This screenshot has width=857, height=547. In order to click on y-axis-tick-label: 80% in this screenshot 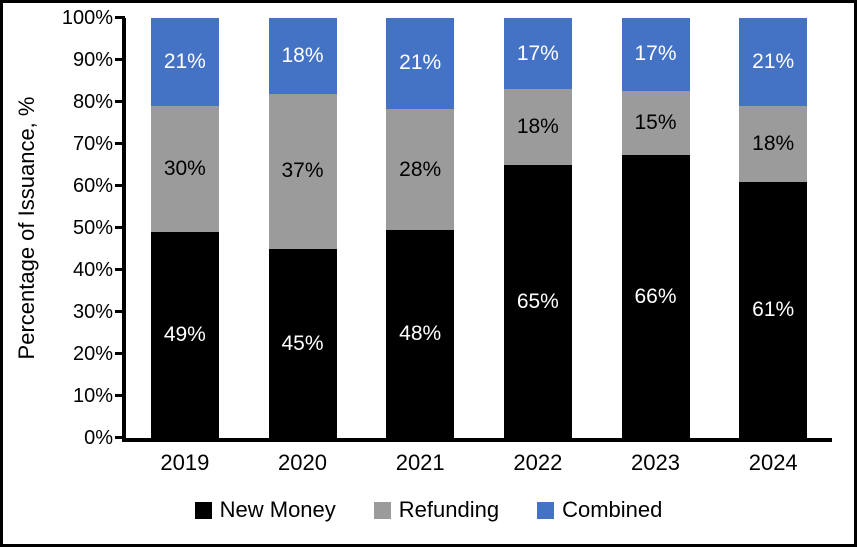, I will do `click(92, 102)`.